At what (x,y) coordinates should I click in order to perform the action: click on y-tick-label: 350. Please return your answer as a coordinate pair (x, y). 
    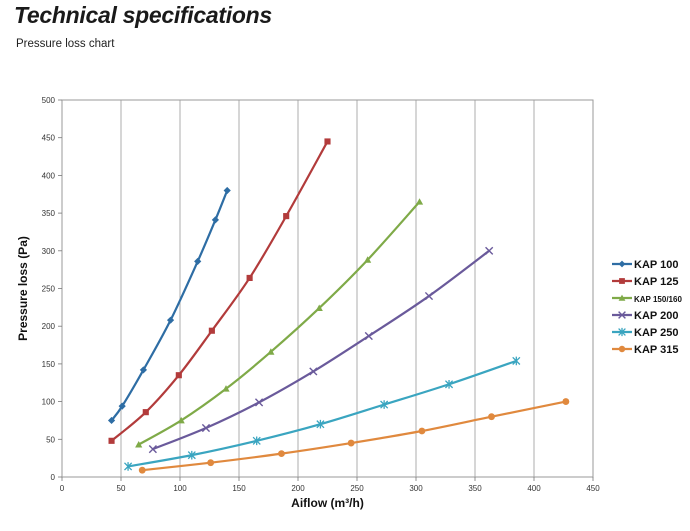
    Looking at the image, I should click on (49, 213).